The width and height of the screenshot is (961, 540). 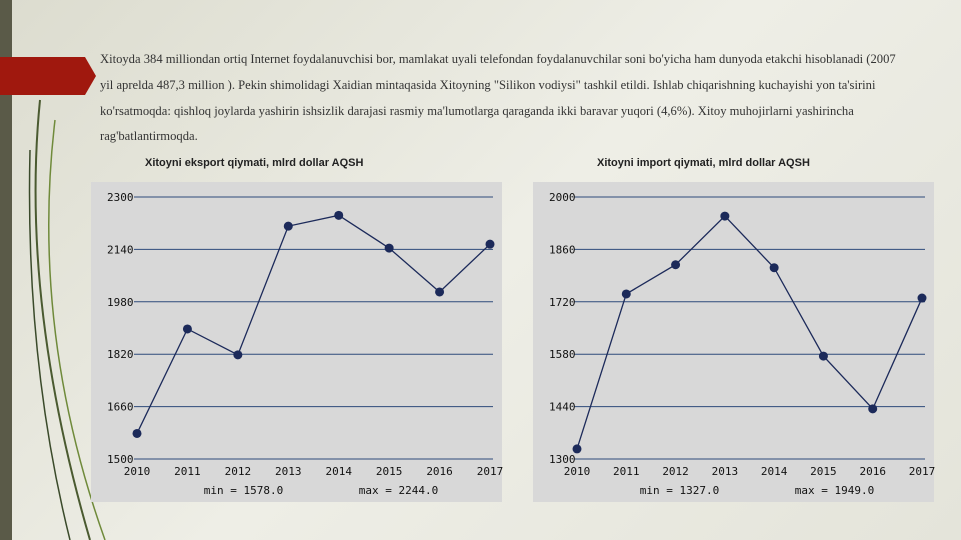 I want to click on y-tick-label: 2000, so click(x=562, y=197).